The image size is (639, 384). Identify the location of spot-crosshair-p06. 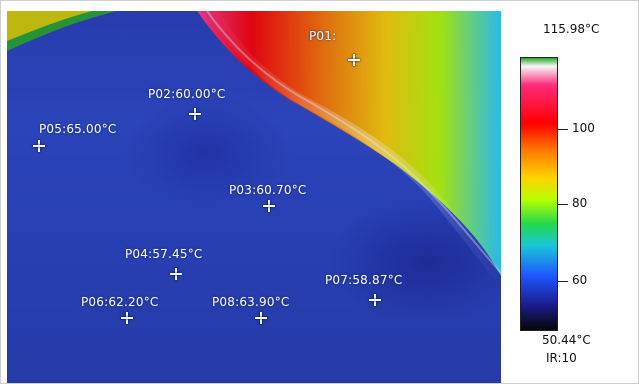
(127, 318).